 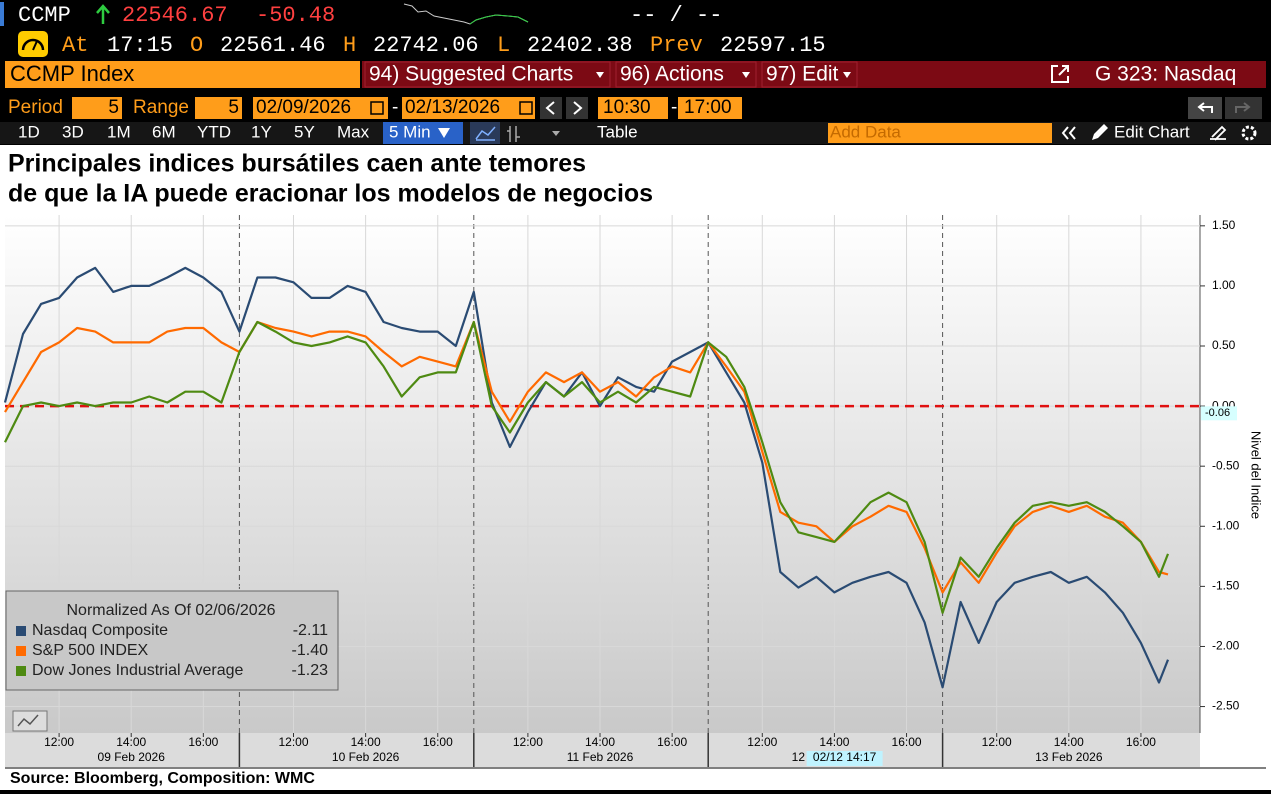 I want to click on period-tab: 5Y, so click(x=304, y=131).